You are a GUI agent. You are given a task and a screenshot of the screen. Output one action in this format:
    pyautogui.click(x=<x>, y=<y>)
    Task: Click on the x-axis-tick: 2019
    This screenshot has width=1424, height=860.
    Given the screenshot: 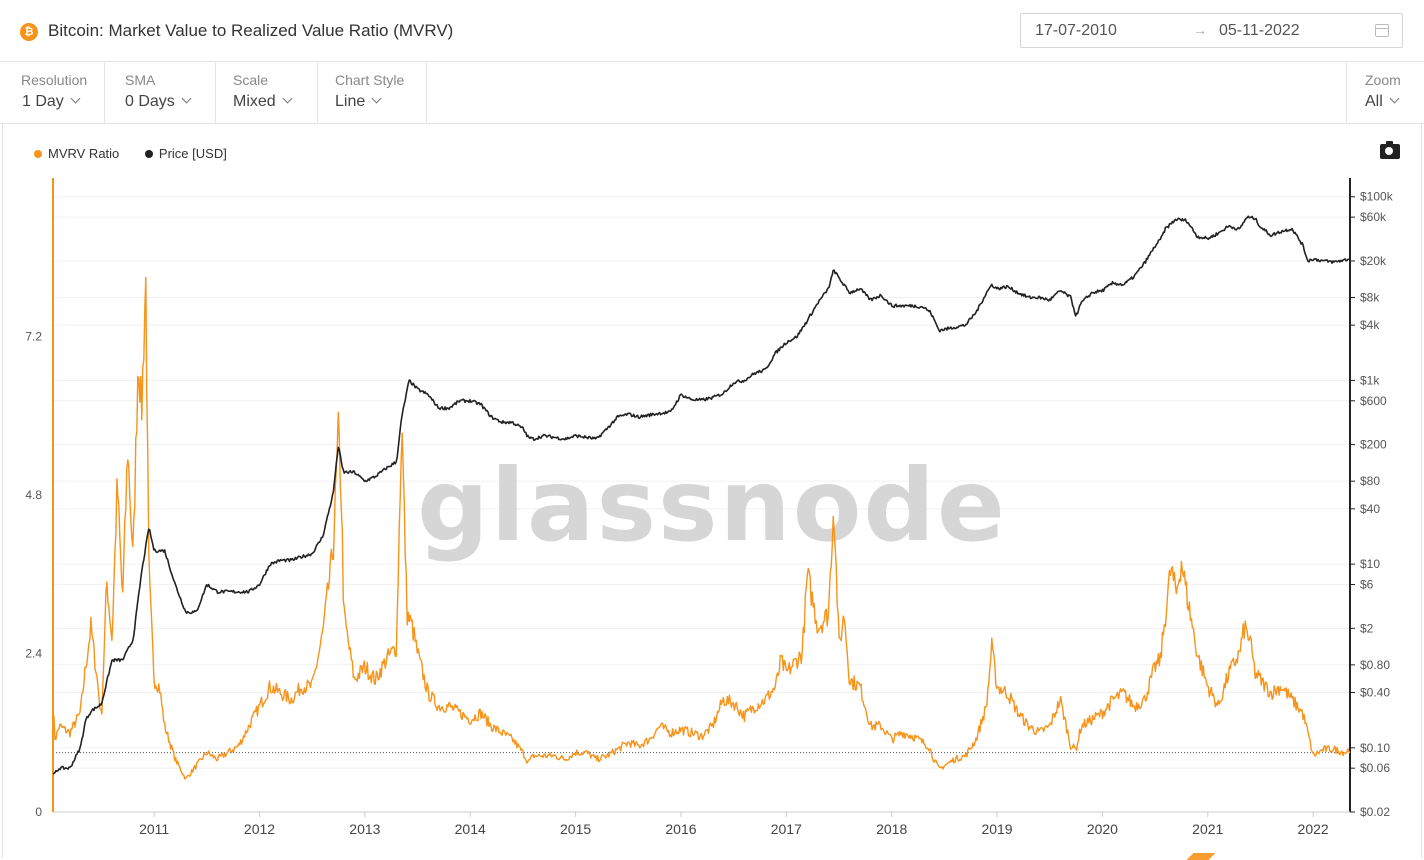 What is the action you would take?
    pyautogui.click(x=996, y=829)
    